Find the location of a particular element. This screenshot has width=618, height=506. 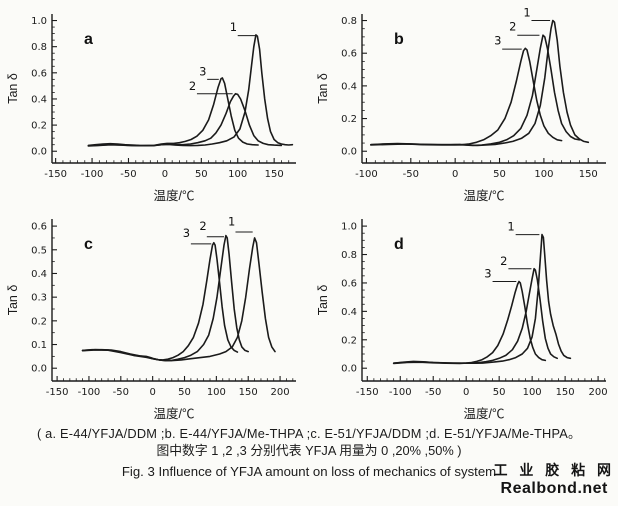

watermark-url: Realbond.net is located at coordinates (554, 488).